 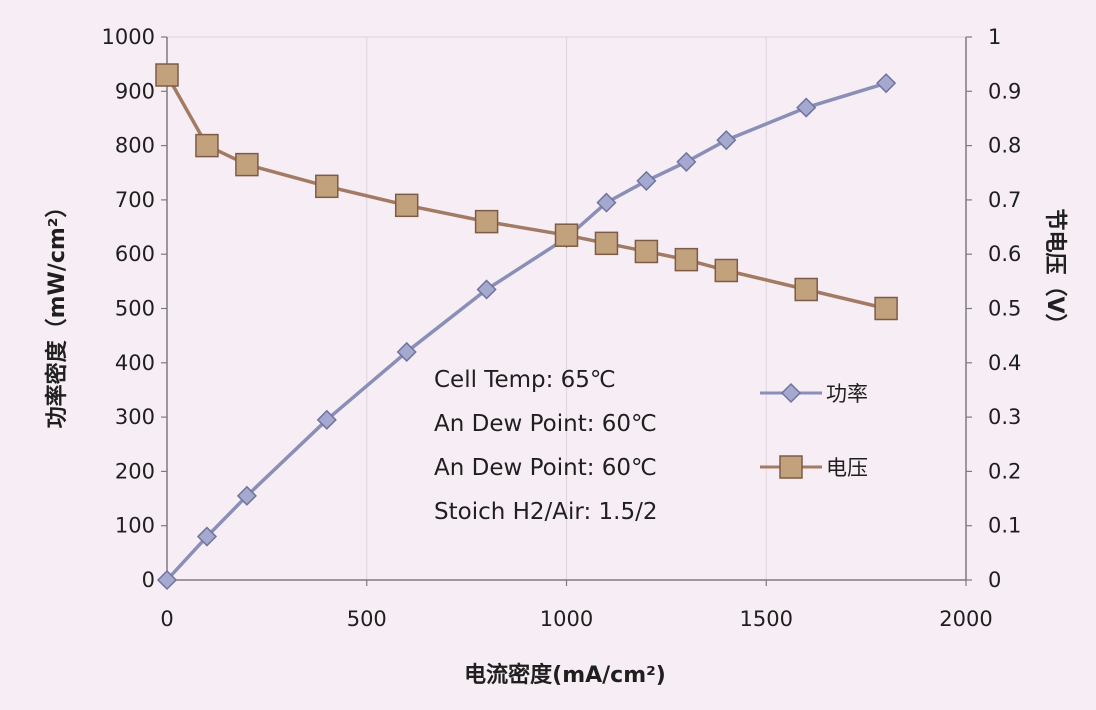 What do you see at coordinates (814, 394) in the screenshot?
I see `legend-item-power: 功率` at bounding box center [814, 394].